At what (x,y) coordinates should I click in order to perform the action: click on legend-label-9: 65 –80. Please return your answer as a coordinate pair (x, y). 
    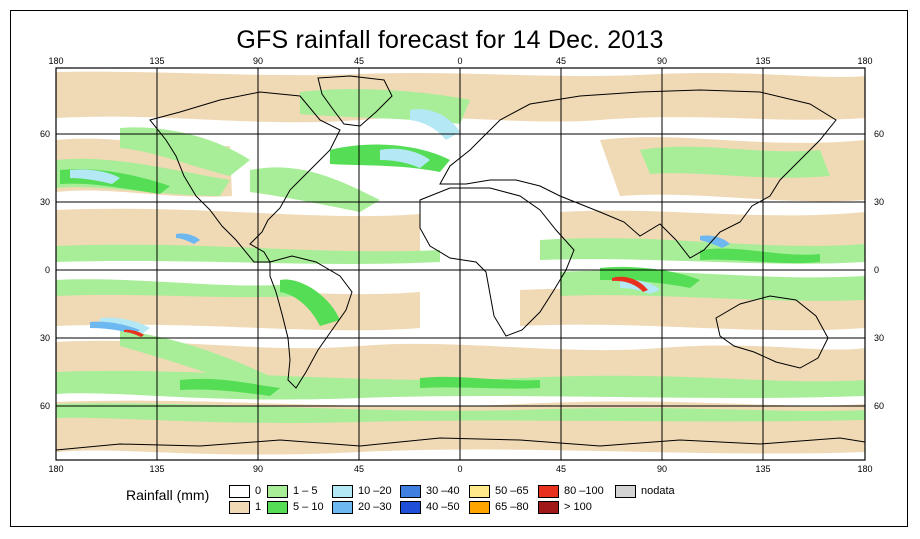
    Looking at the image, I should click on (512, 507).